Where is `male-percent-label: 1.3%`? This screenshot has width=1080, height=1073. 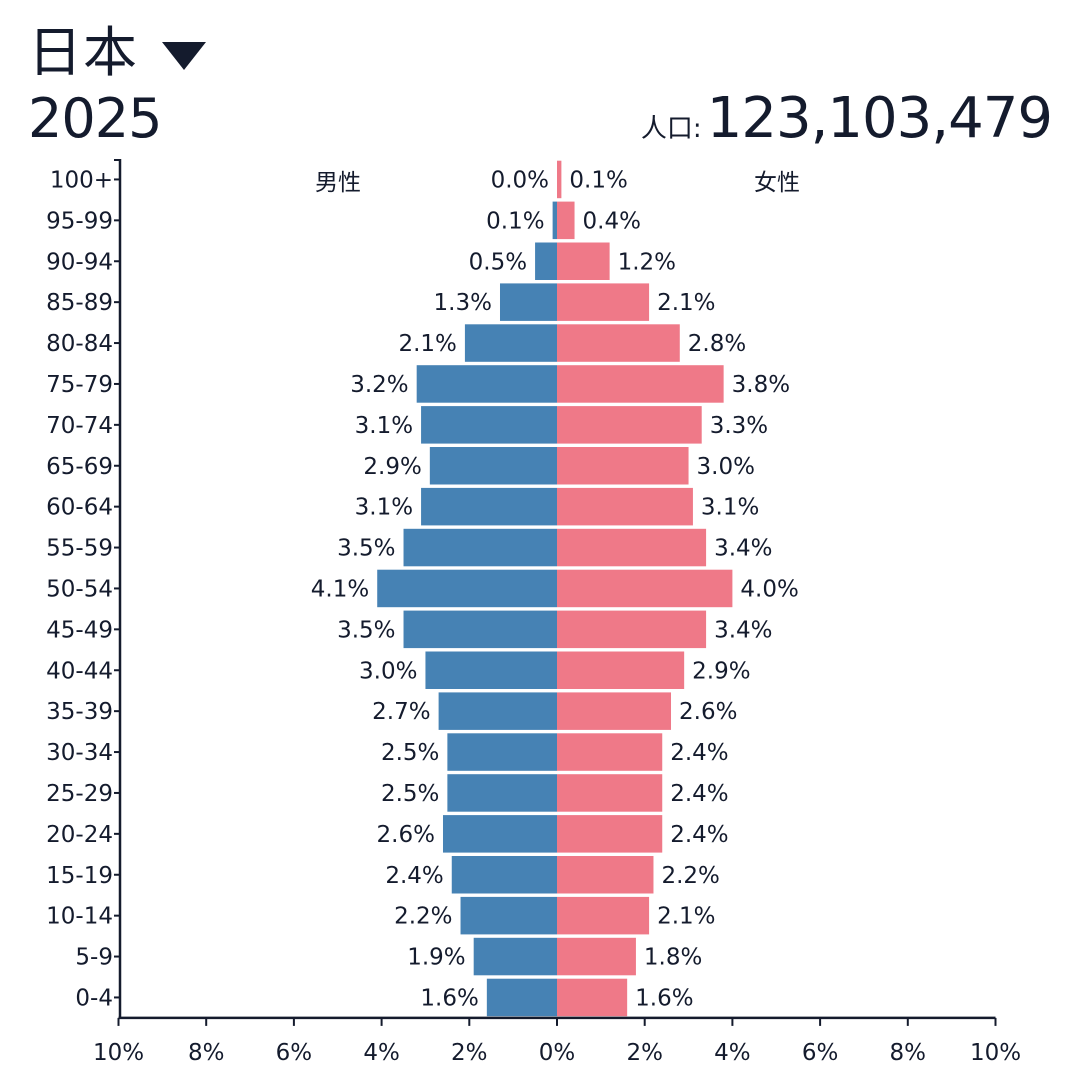 male-percent-label: 1.3% is located at coordinates (463, 303).